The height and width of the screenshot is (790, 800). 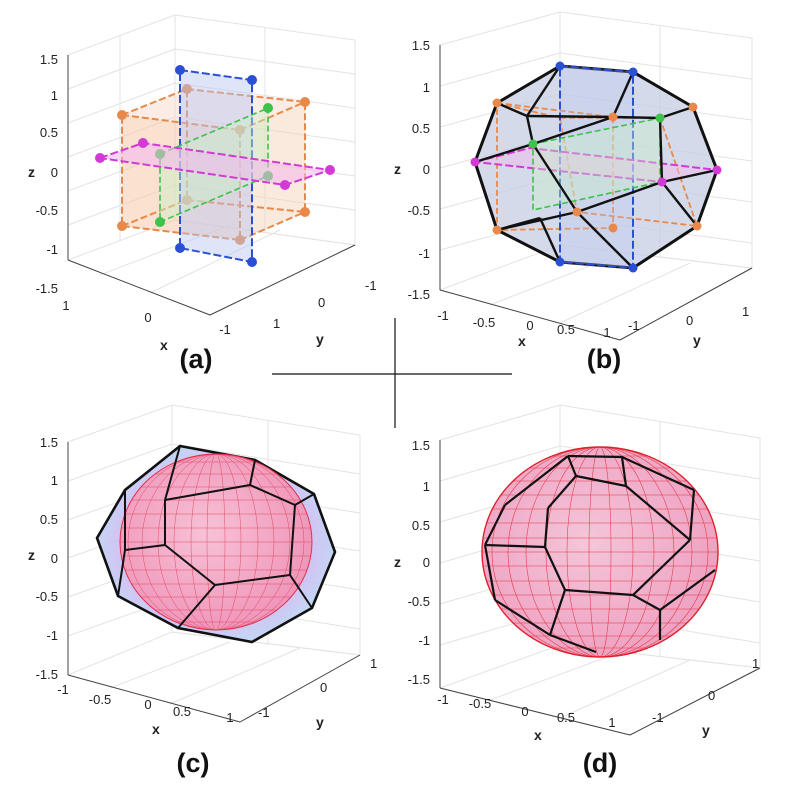 I want to click on panel-c-y-axis-label: y, so click(x=320, y=722).